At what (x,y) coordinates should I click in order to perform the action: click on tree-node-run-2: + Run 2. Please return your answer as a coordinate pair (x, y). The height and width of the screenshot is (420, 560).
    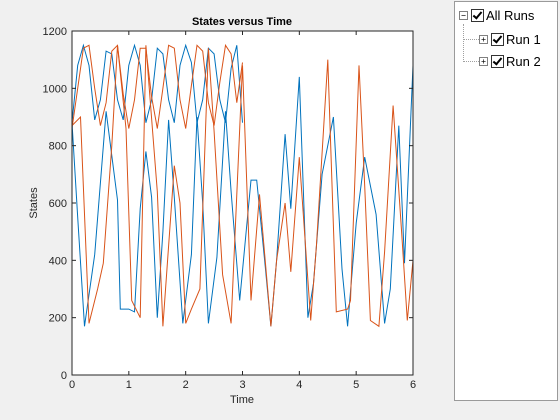
    Looking at the image, I should click on (510, 61).